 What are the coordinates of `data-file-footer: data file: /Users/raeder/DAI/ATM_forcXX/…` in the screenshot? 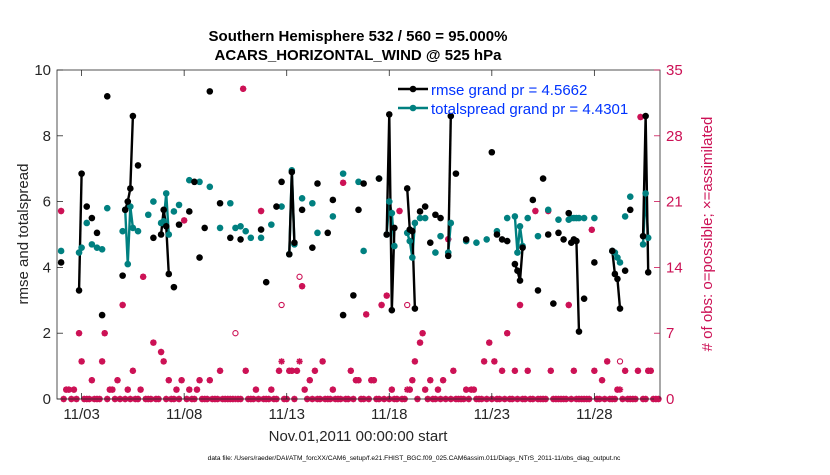 It's located at (414, 458).